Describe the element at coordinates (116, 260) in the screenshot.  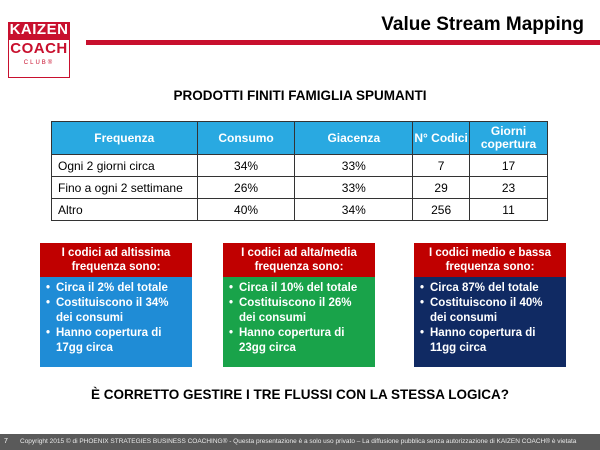
I see `callout-heading: I codici ad altissima frequenza sono:` at that location.